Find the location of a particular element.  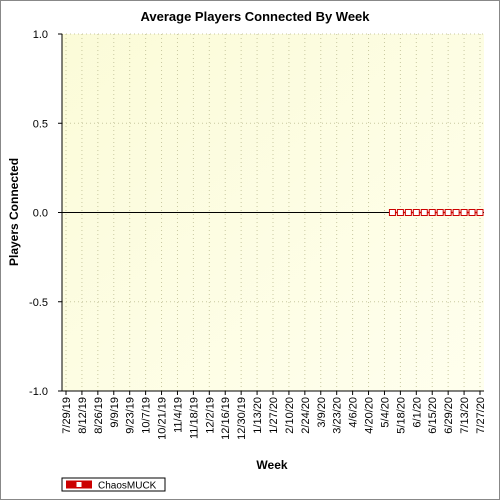

x-tick-label: 9/9/19 is located at coordinates (115, 412).